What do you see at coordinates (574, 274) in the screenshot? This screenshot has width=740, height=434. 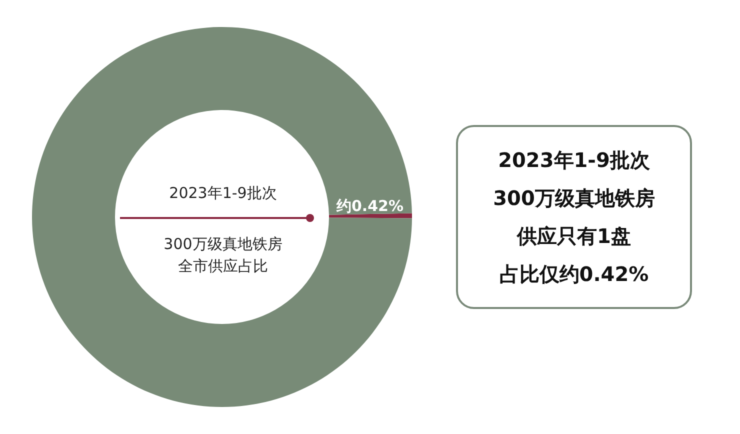 I see `text: 占比仅约0.42%` at bounding box center [574, 274].